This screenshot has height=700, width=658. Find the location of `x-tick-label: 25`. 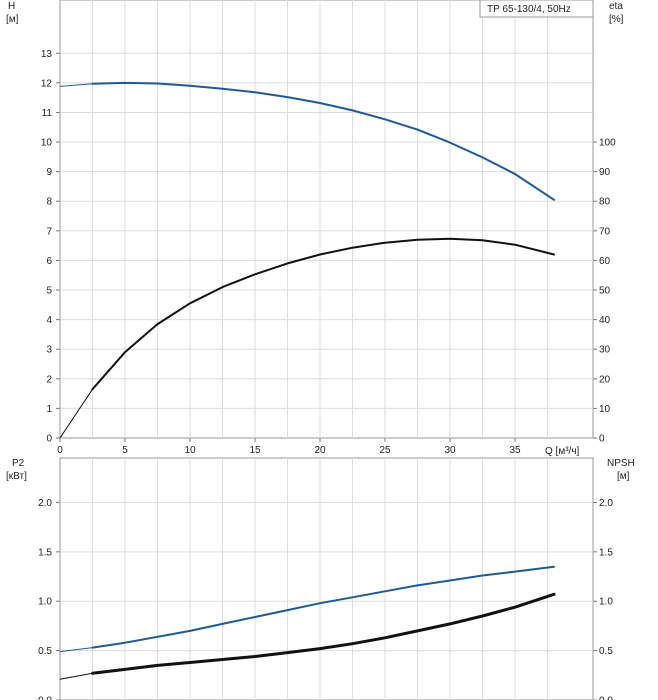

x-tick-label: 25 is located at coordinates (385, 450).